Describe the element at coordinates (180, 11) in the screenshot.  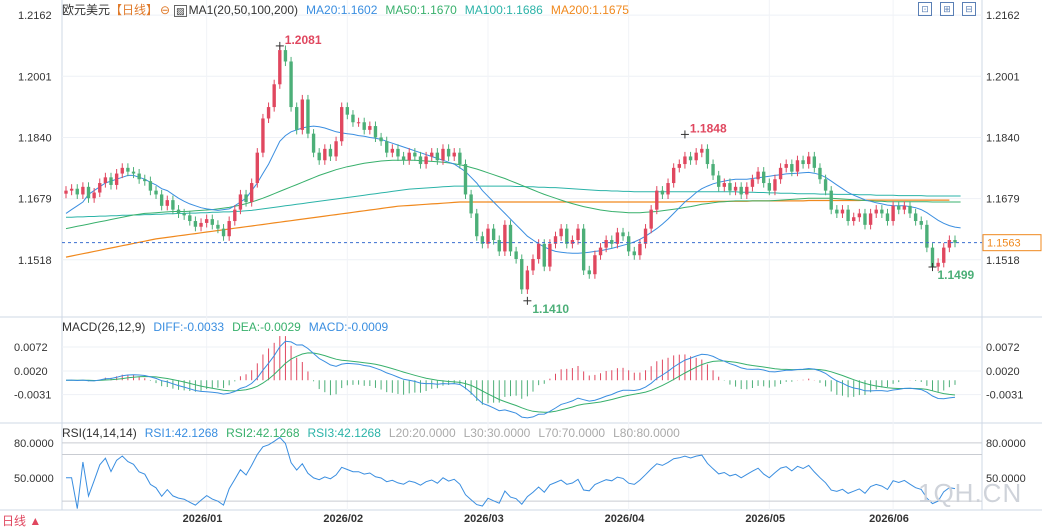
I see `indicator-icon: ▨` at that location.